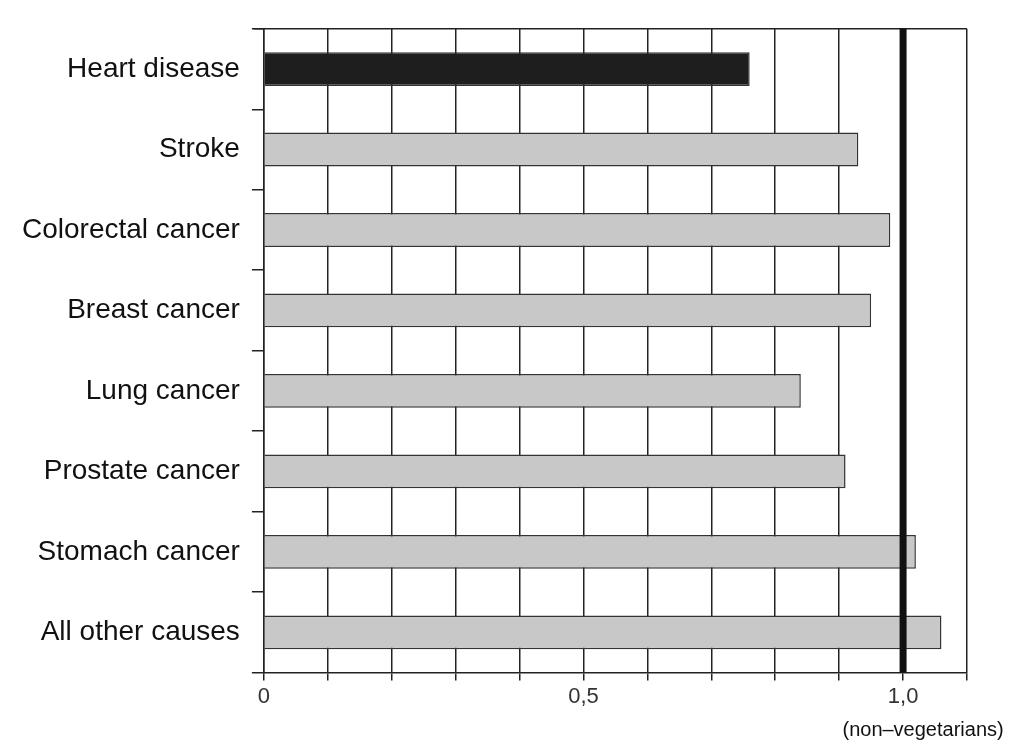 Image resolution: width=1015 pixels, height=753 pixels. I want to click on ref-line-label: (non–vegetarians), so click(923, 729).